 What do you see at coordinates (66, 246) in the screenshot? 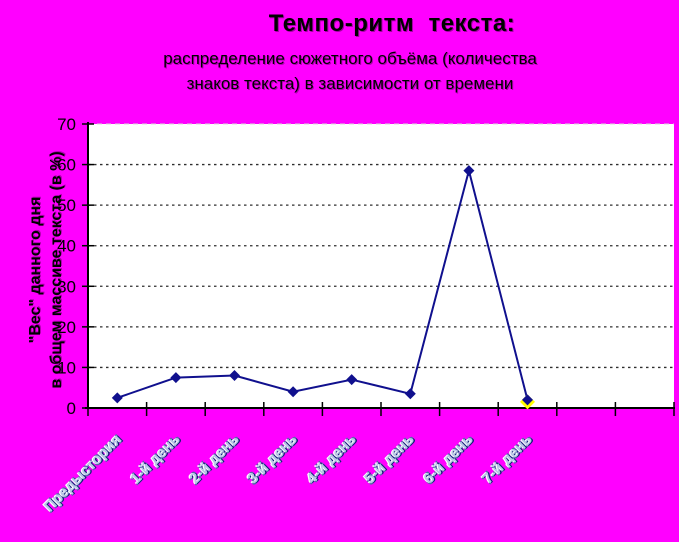
I see `y-tick-label: 40` at bounding box center [66, 246].